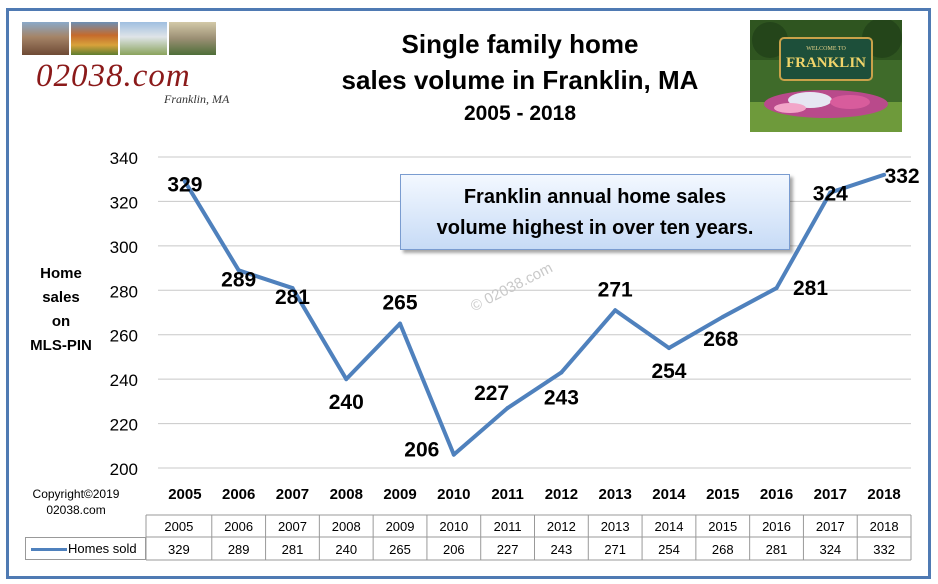 This screenshot has width=938, height=584. What do you see at coordinates (400, 549) in the screenshot?
I see `table-value-cell: 265` at bounding box center [400, 549].